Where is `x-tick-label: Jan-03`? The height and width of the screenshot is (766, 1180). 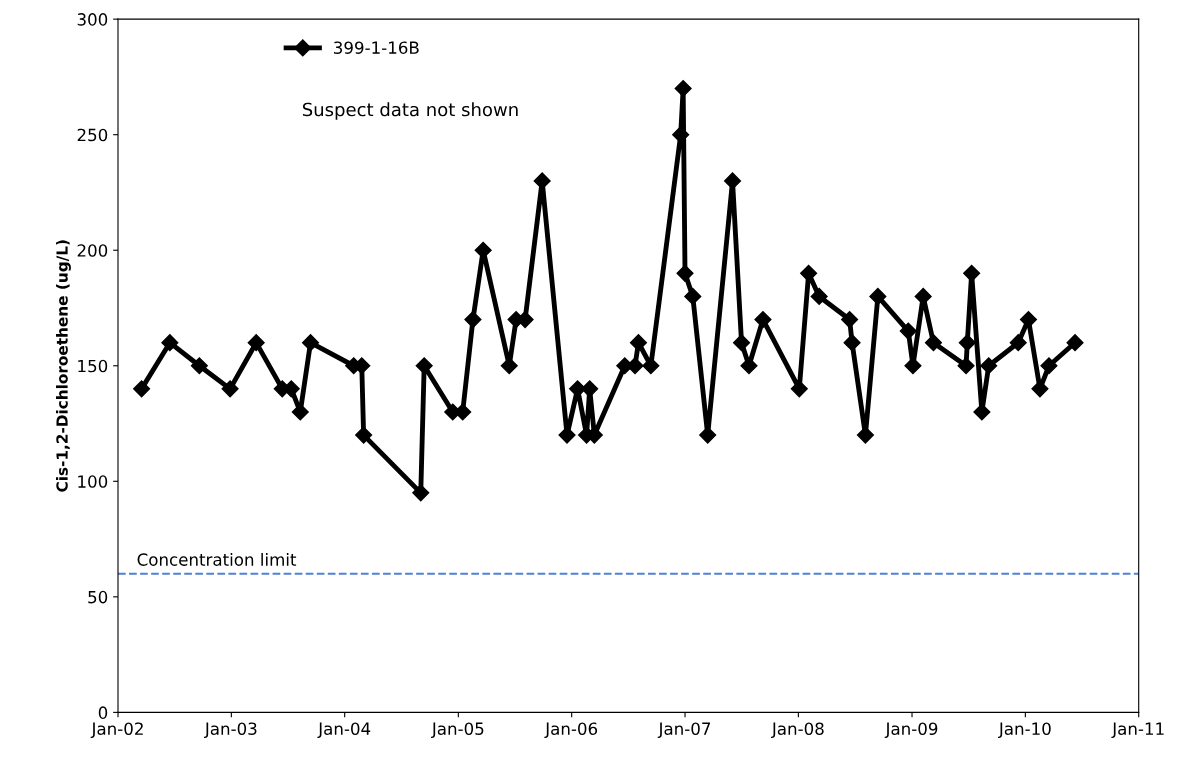 x-tick-label: Jan-03 is located at coordinates (230, 730).